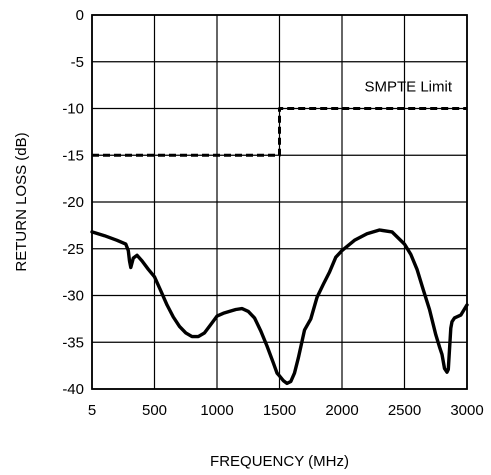  What do you see at coordinates (341, 410) in the screenshot?
I see `x-tick-label: 2000` at bounding box center [341, 410].